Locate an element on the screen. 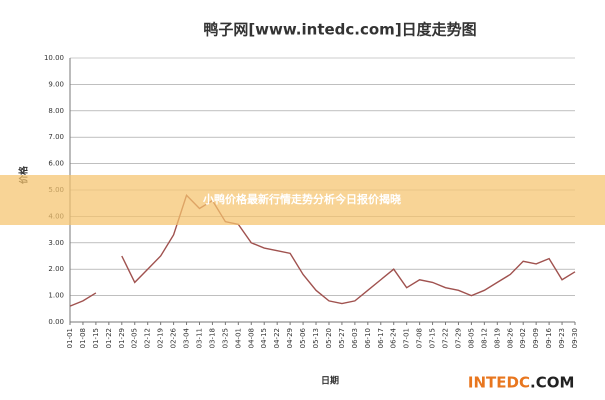 The width and height of the screenshot is (605, 400). x-tick-label: 07-08 is located at coordinates (420, 338).